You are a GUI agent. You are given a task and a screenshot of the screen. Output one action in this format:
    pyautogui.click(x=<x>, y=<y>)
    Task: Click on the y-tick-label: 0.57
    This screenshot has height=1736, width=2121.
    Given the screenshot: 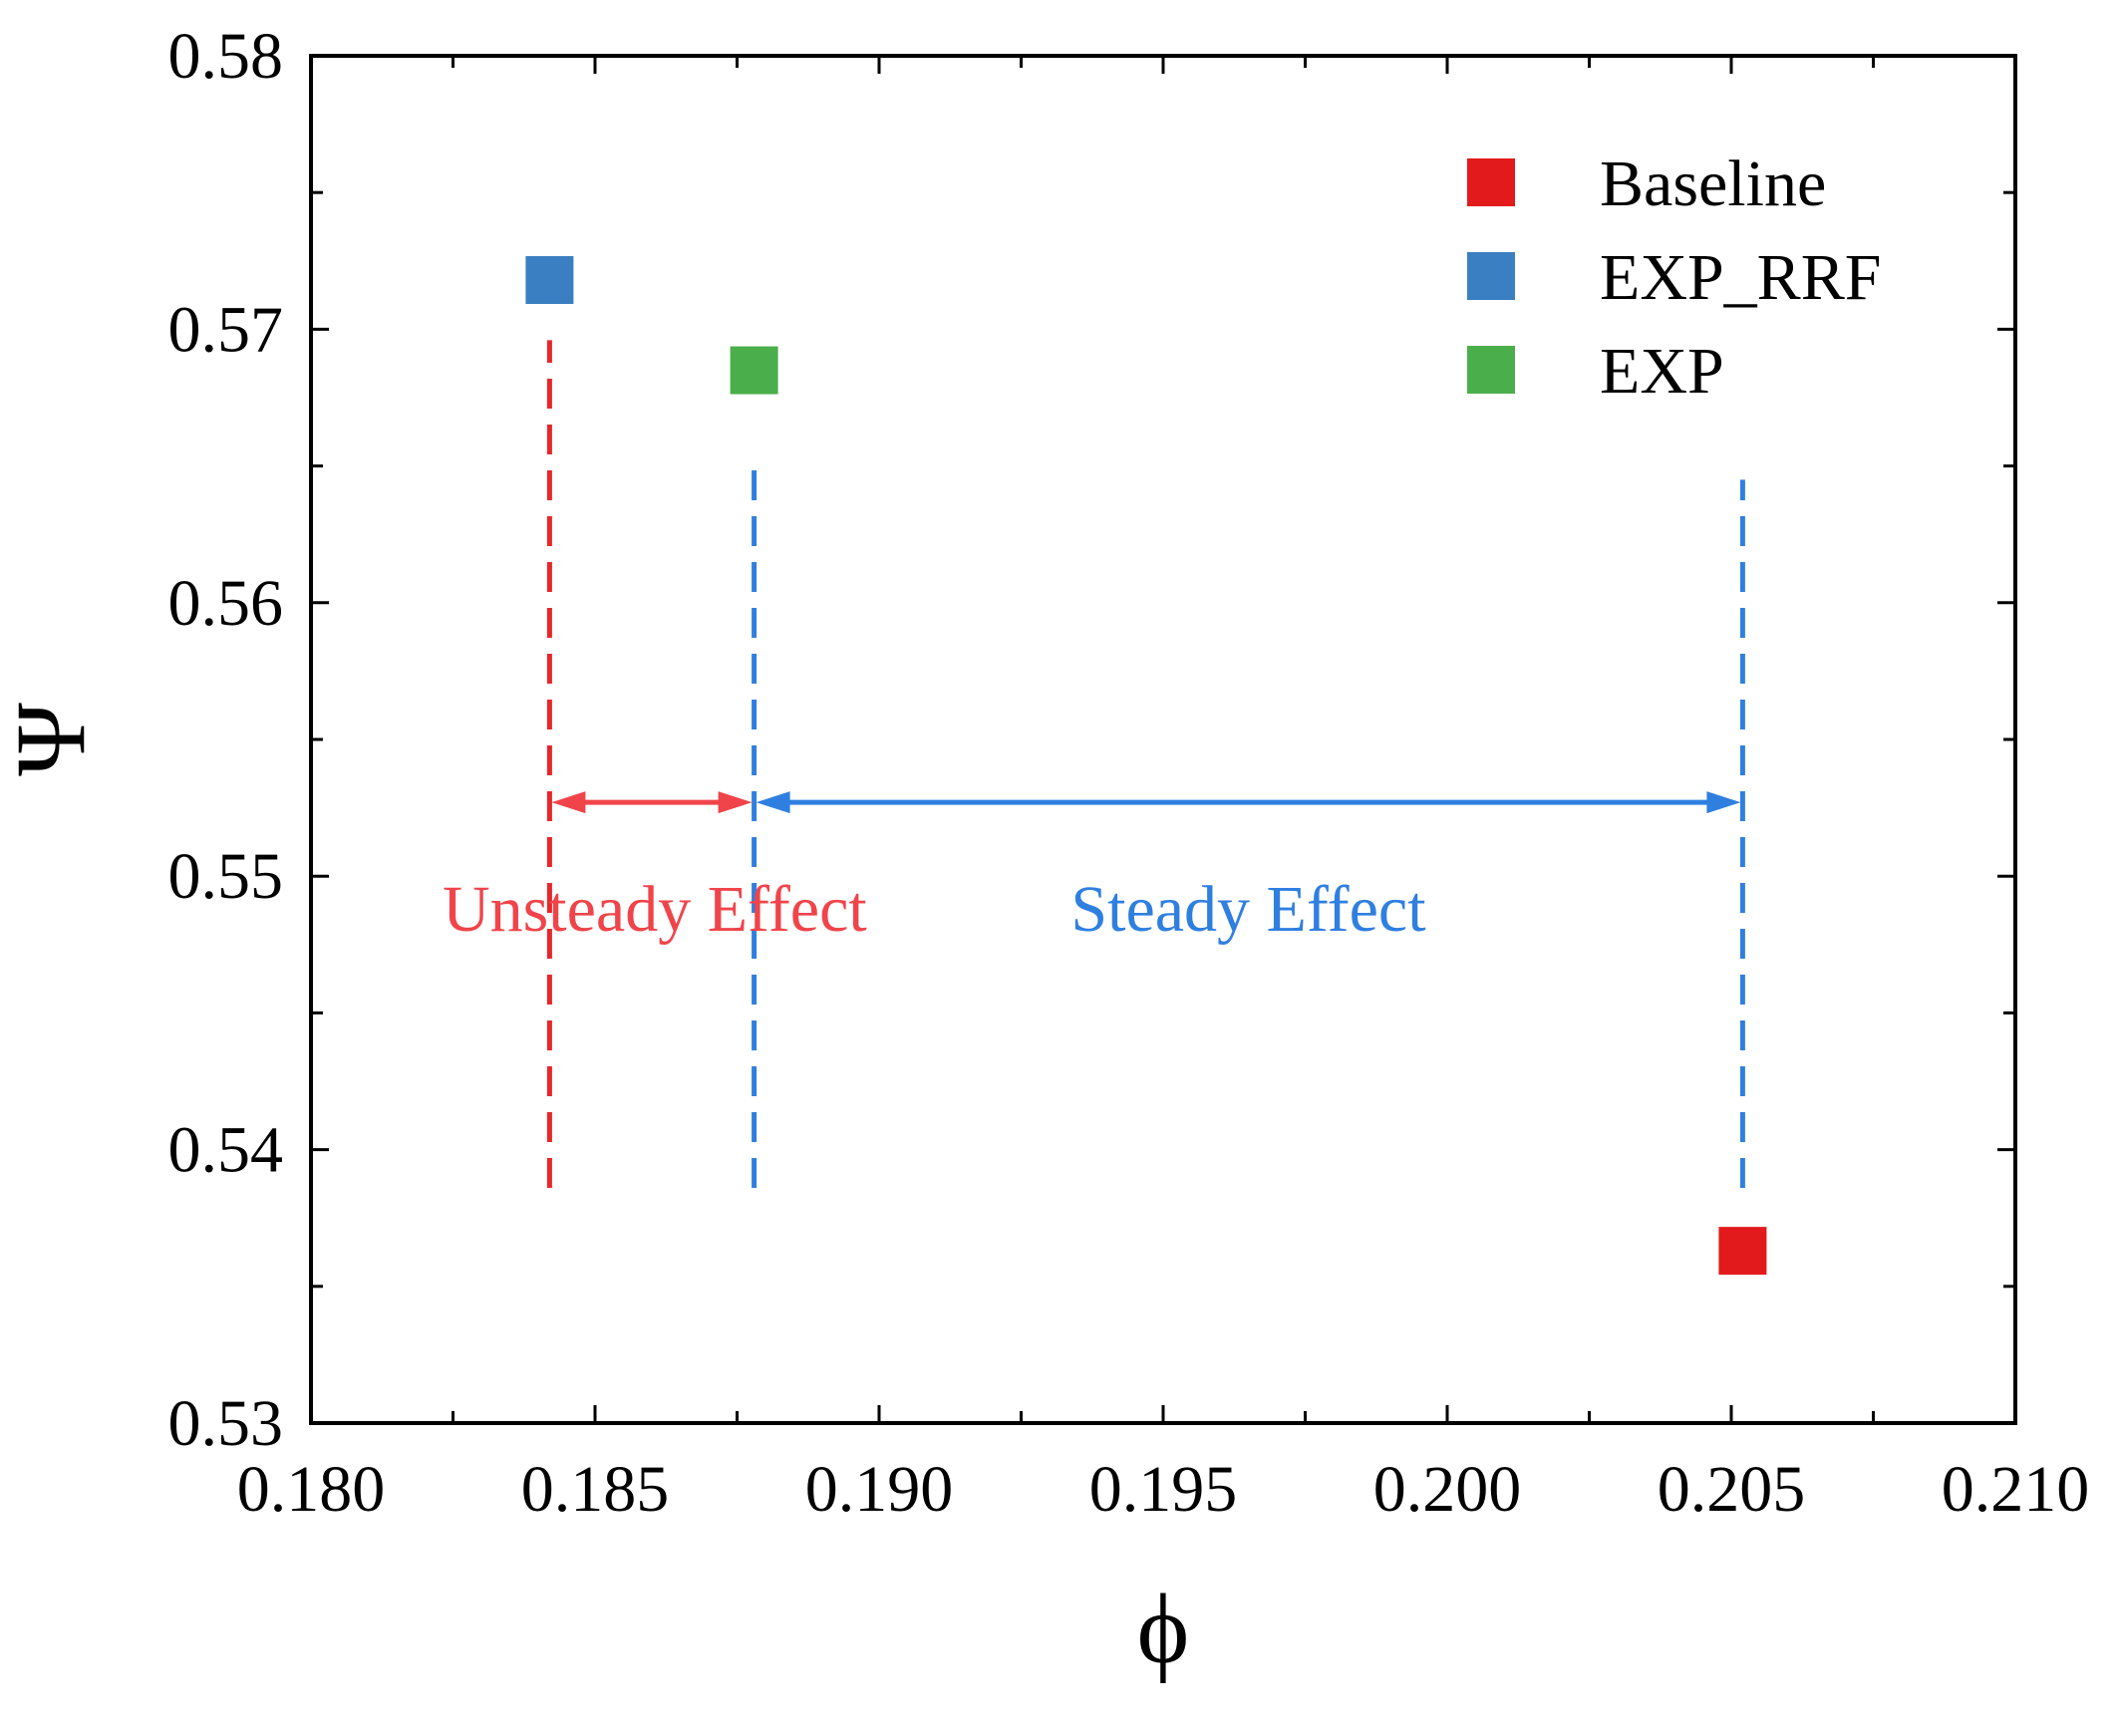 What is the action you would take?
    pyautogui.click(x=226, y=329)
    